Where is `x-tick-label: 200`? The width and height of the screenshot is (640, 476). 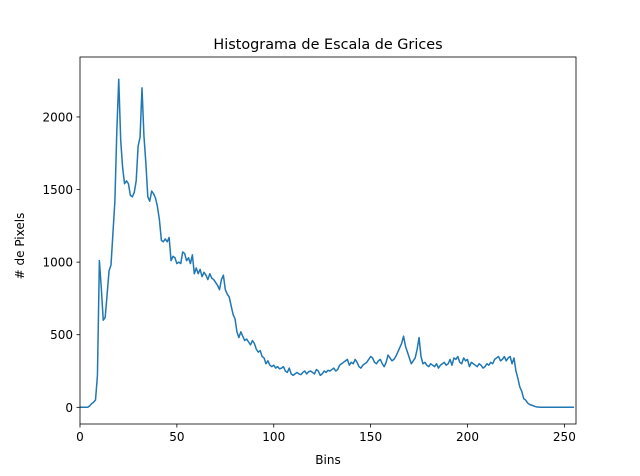
x-tick-label: 200 is located at coordinates (467, 437).